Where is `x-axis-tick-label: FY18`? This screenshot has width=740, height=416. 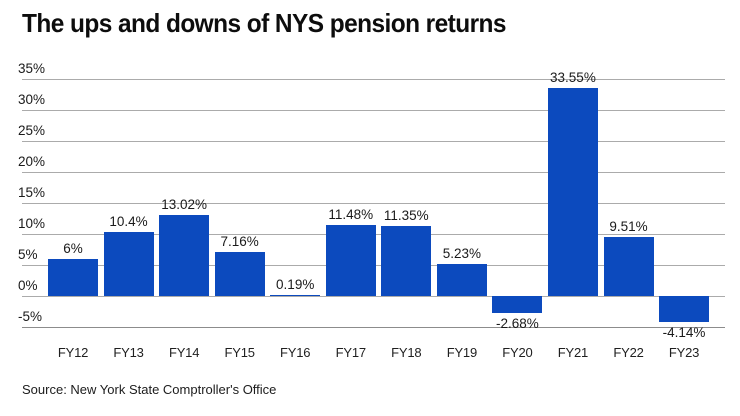 x-axis-tick-label: FY18 is located at coordinates (406, 352).